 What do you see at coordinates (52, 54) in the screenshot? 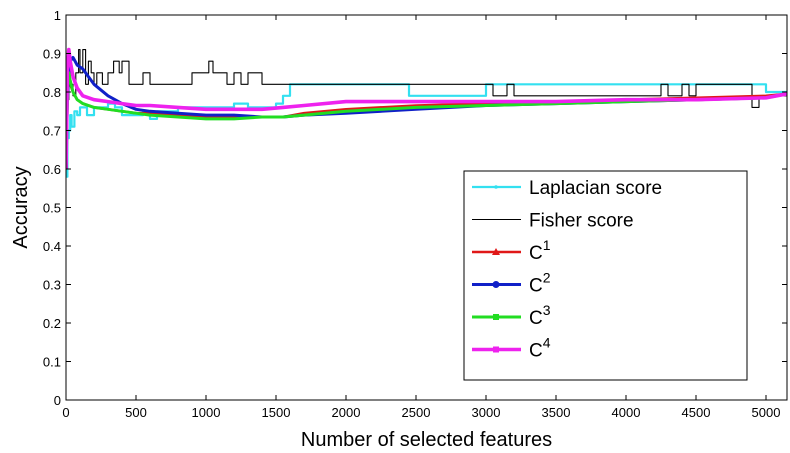
I see `y-tick-label: 0.9` at bounding box center [52, 54].